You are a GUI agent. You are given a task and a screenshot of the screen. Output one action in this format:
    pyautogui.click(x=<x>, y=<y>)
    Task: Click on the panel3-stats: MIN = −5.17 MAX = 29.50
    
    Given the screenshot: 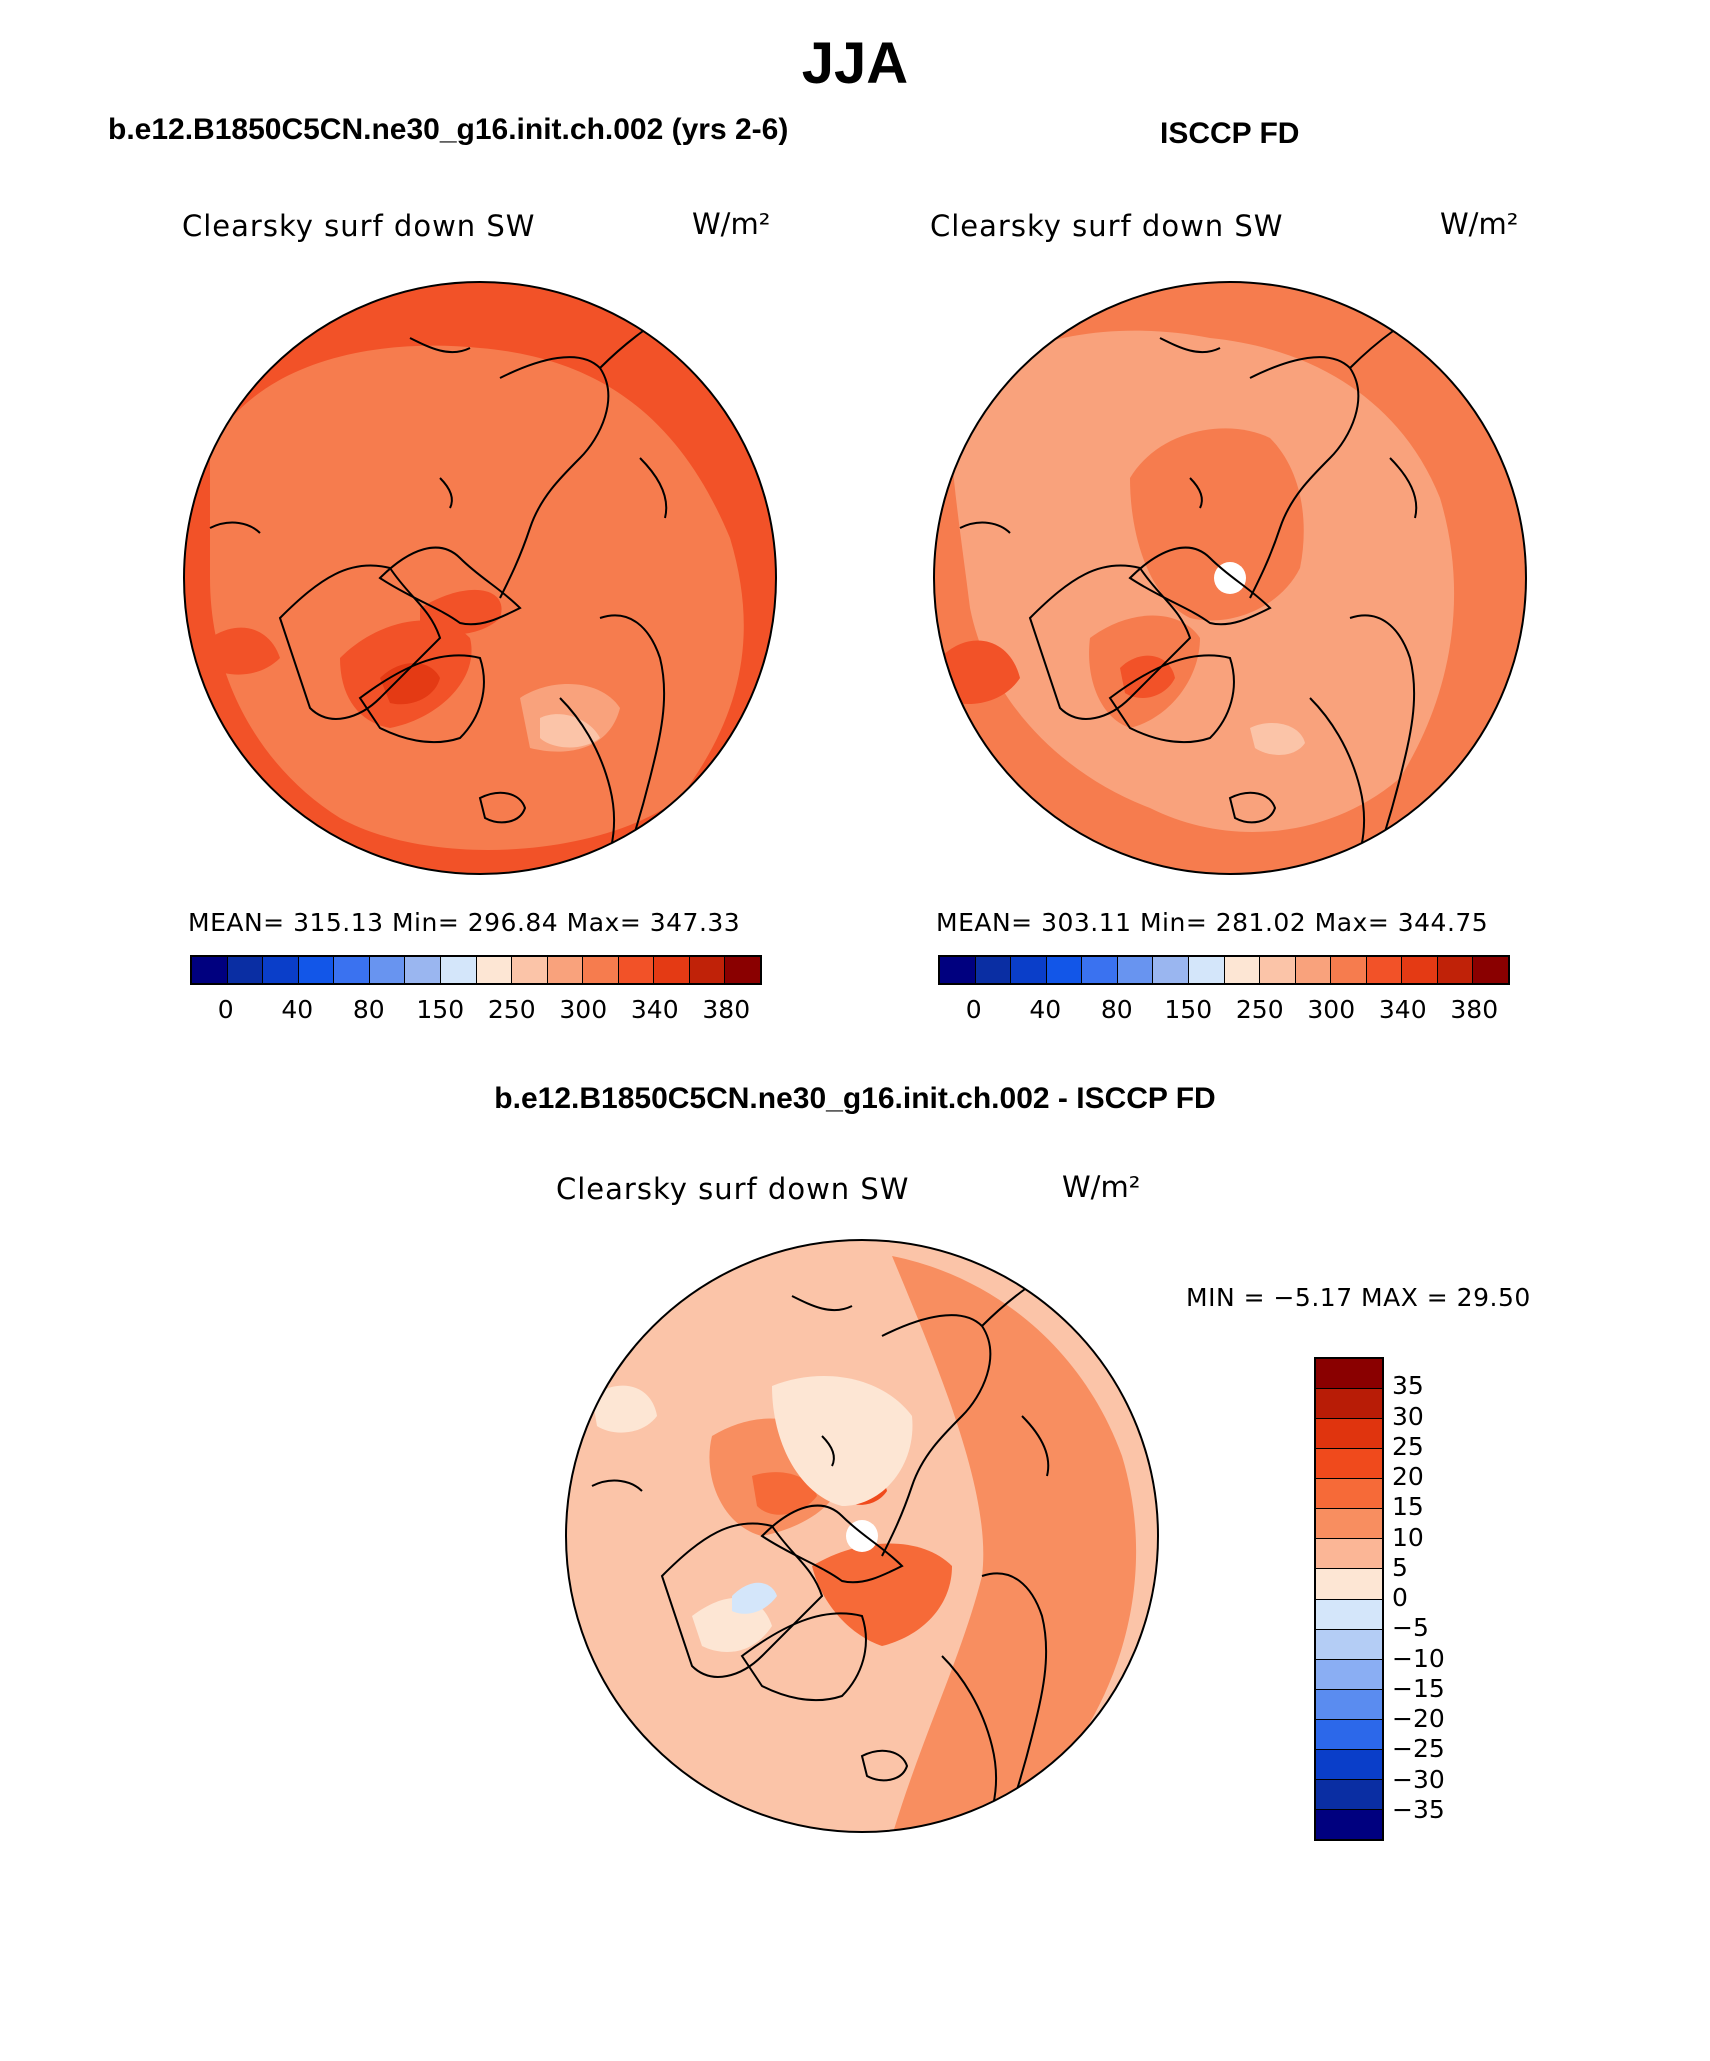 What is the action you would take?
    pyautogui.click(x=1358, y=1297)
    